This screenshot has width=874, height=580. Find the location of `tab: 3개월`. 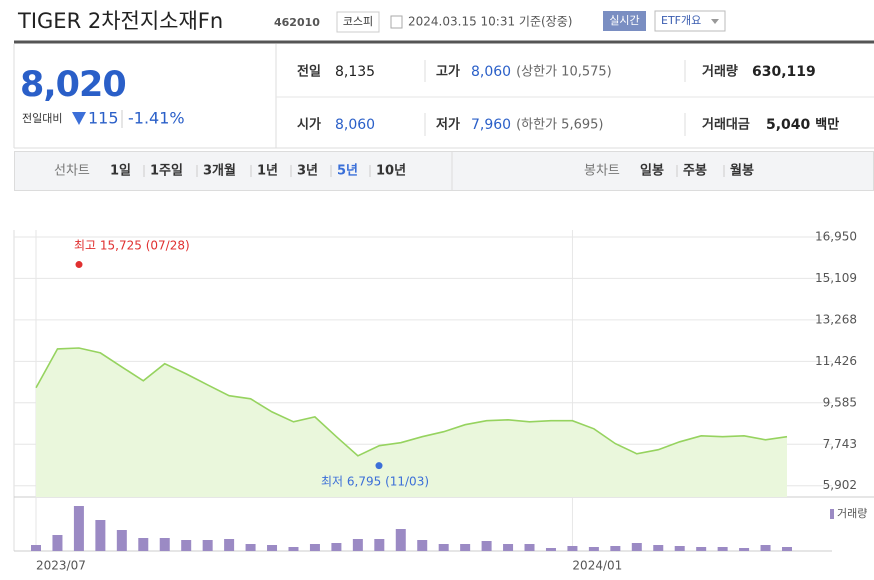

tab: 3개월 is located at coordinates (219, 171).